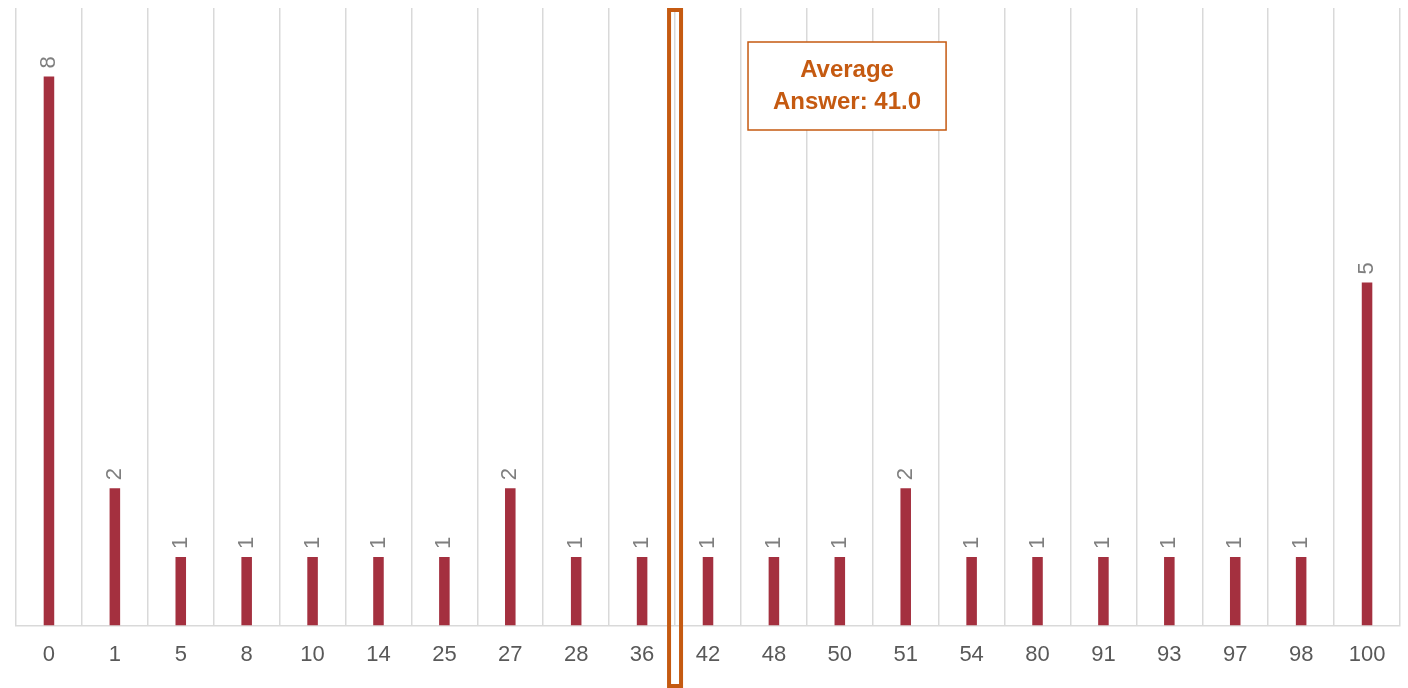  What do you see at coordinates (246, 653) in the screenshot?
I see `x-tick-label: 8` at bounding box center [246, 653].